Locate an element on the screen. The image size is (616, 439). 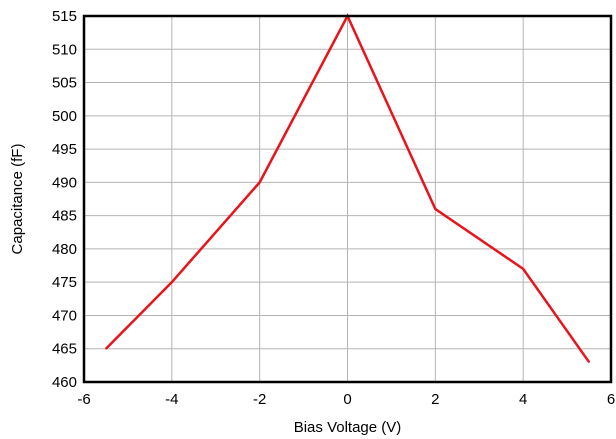
y-tick-label: 480 is located at coordinates (64, 249).